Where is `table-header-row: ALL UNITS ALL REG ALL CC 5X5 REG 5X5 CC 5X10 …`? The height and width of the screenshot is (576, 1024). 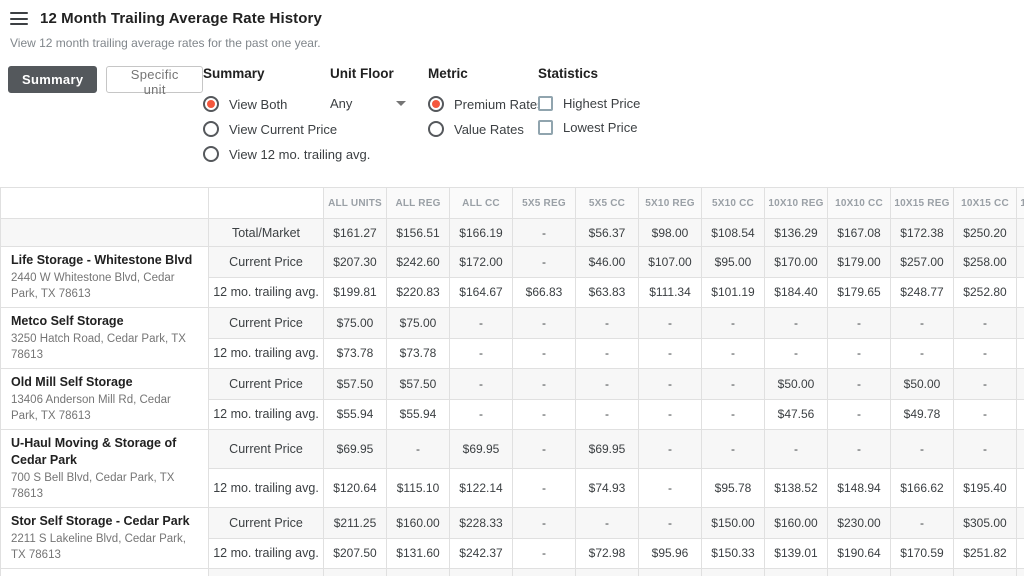
table-header-row: ALL UNITS ALL REG ALL CC 5X5 REG 5X5 CC 5X10 … is located at coordinates (512, 203).